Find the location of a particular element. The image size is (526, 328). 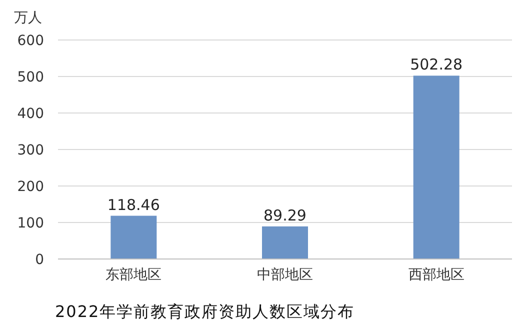

y-tick-label: 600 is located at coordinates (30, 41).